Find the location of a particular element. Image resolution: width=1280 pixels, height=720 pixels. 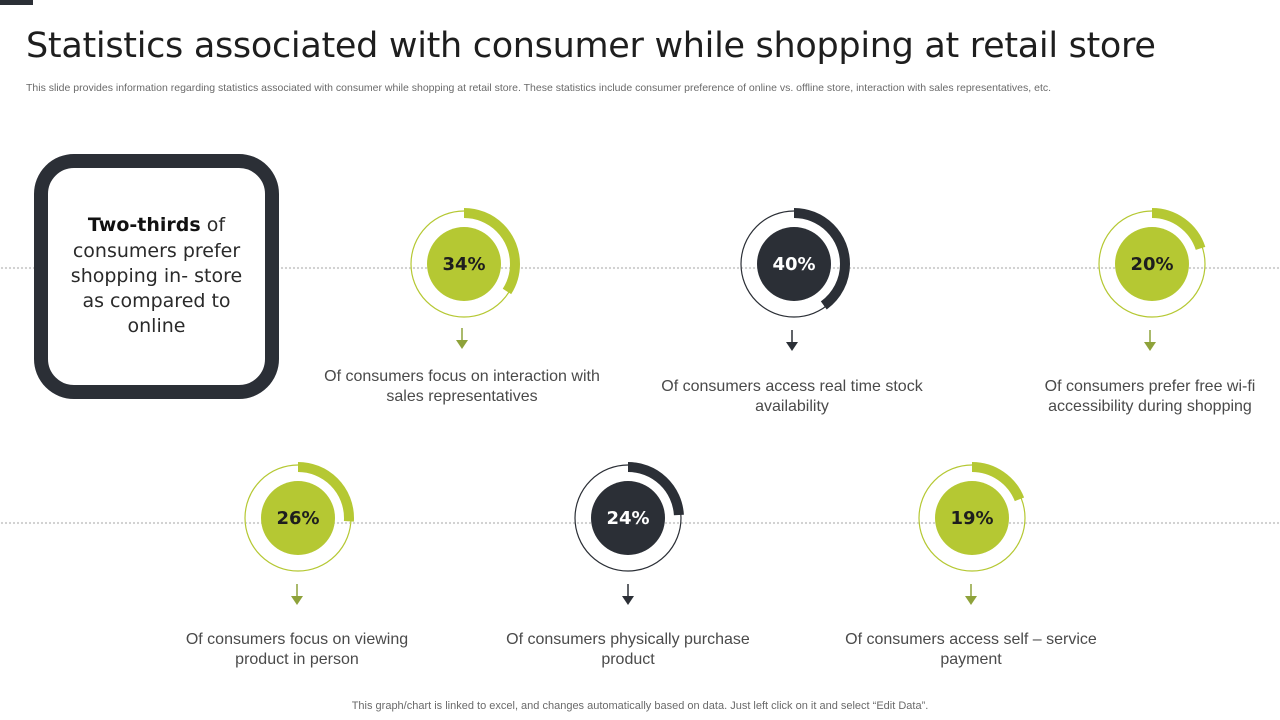

stat-ring-6: 19% is located at coordinates (972, 518).